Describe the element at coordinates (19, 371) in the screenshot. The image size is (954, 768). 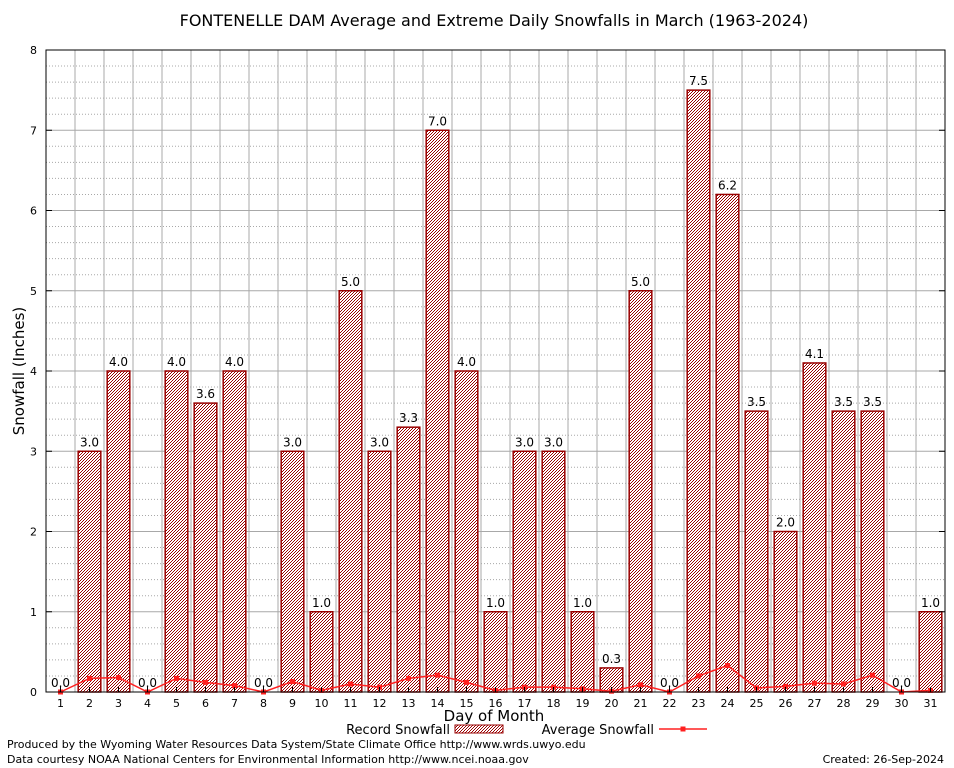
I see `y-axis-label: Snowfall (Inches)` at that location.